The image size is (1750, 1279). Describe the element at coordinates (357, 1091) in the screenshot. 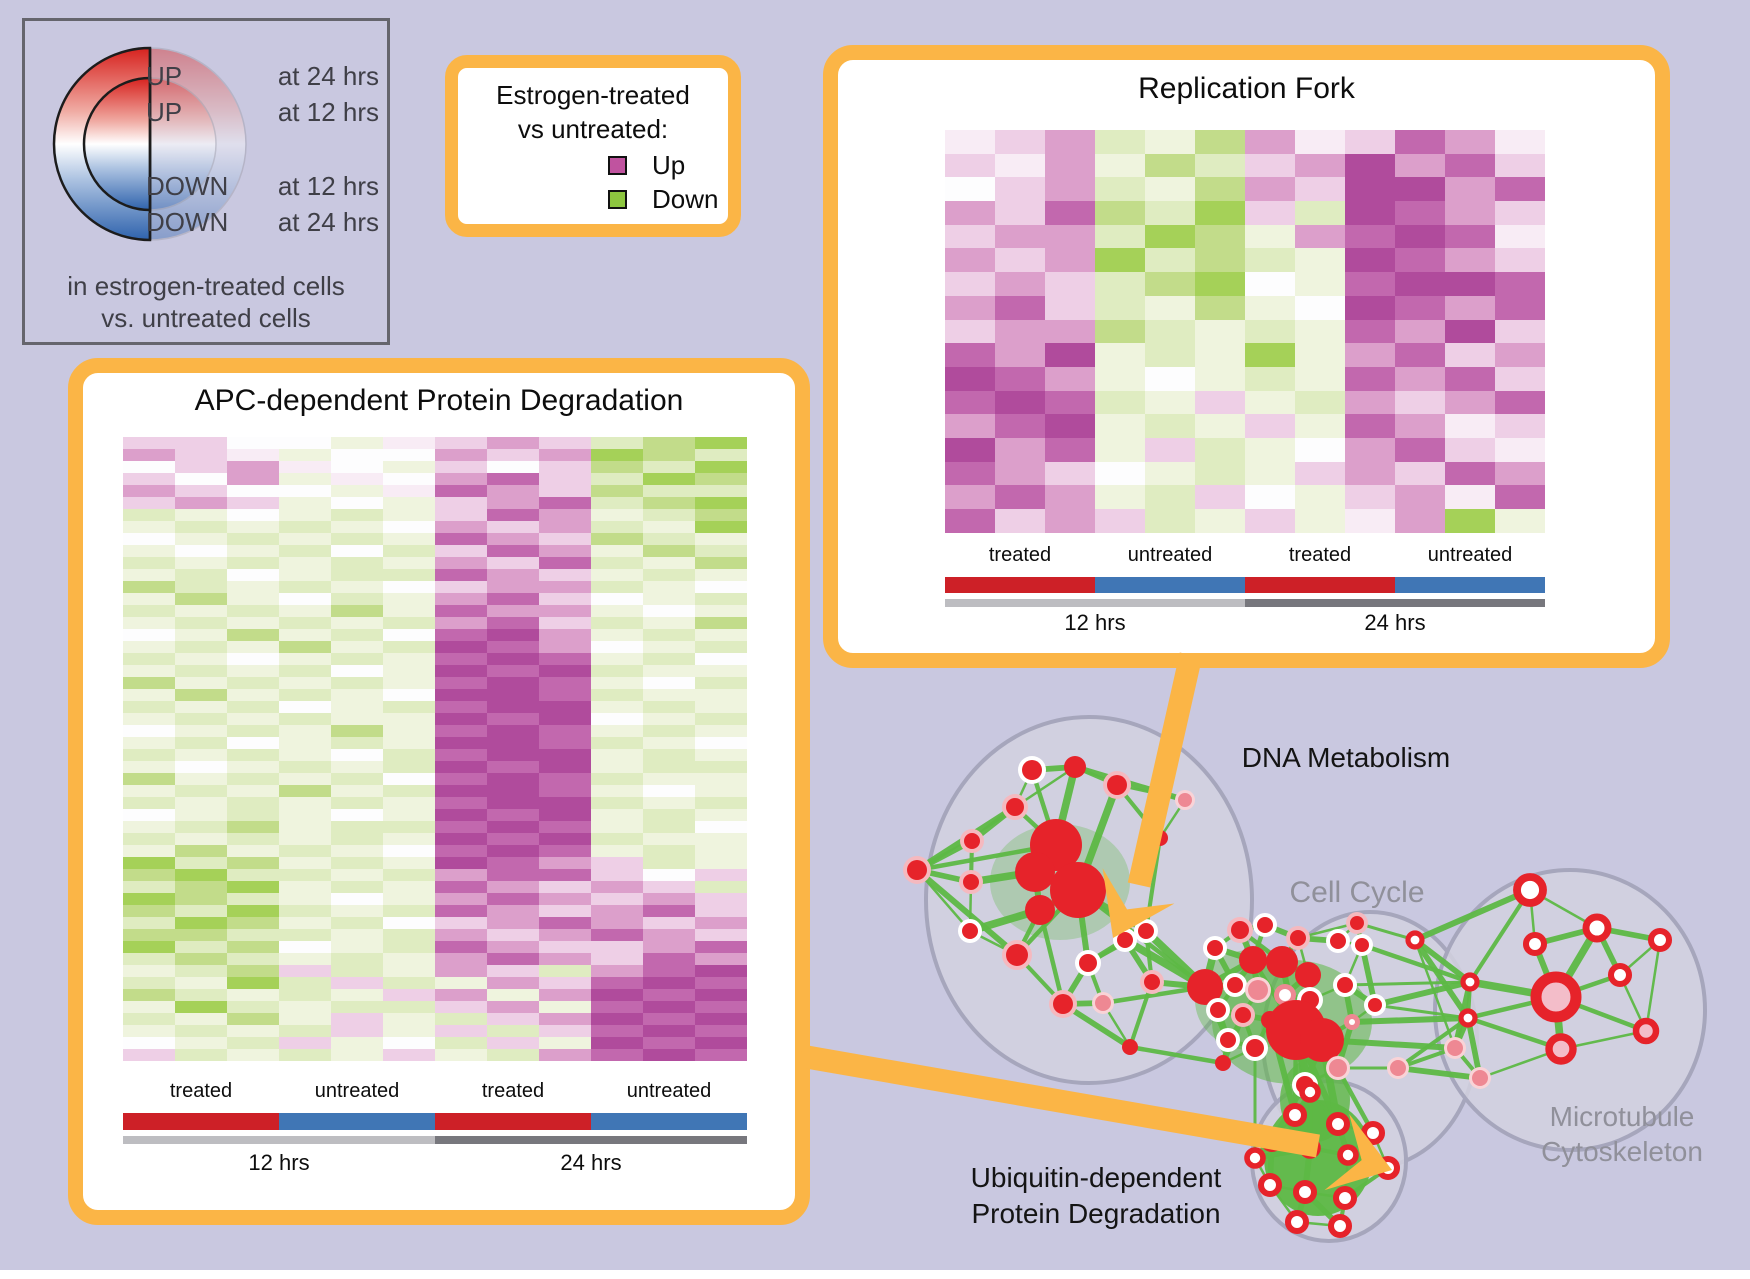

I see `apc-group-label: untreated` at that location.